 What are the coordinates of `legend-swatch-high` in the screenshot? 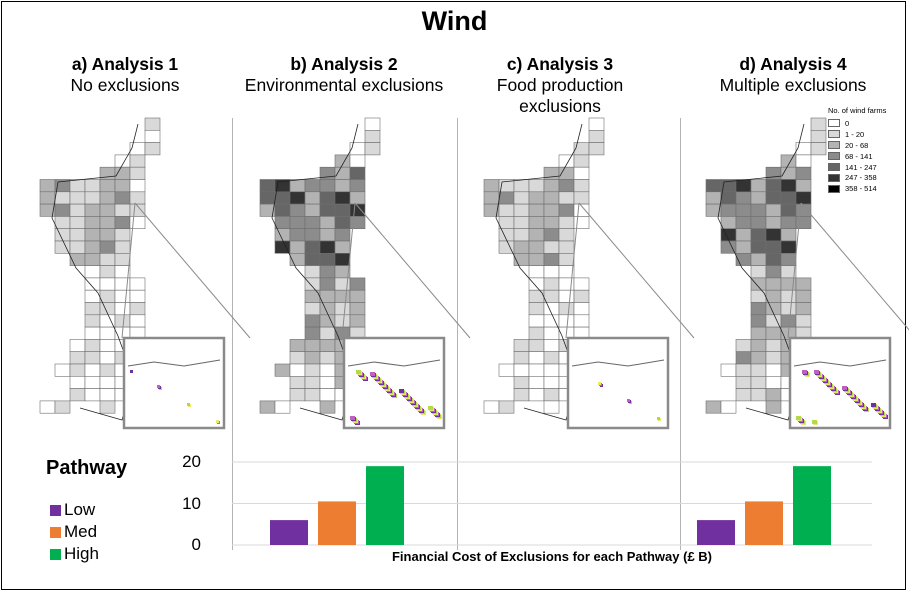 It's located at (55, 554).